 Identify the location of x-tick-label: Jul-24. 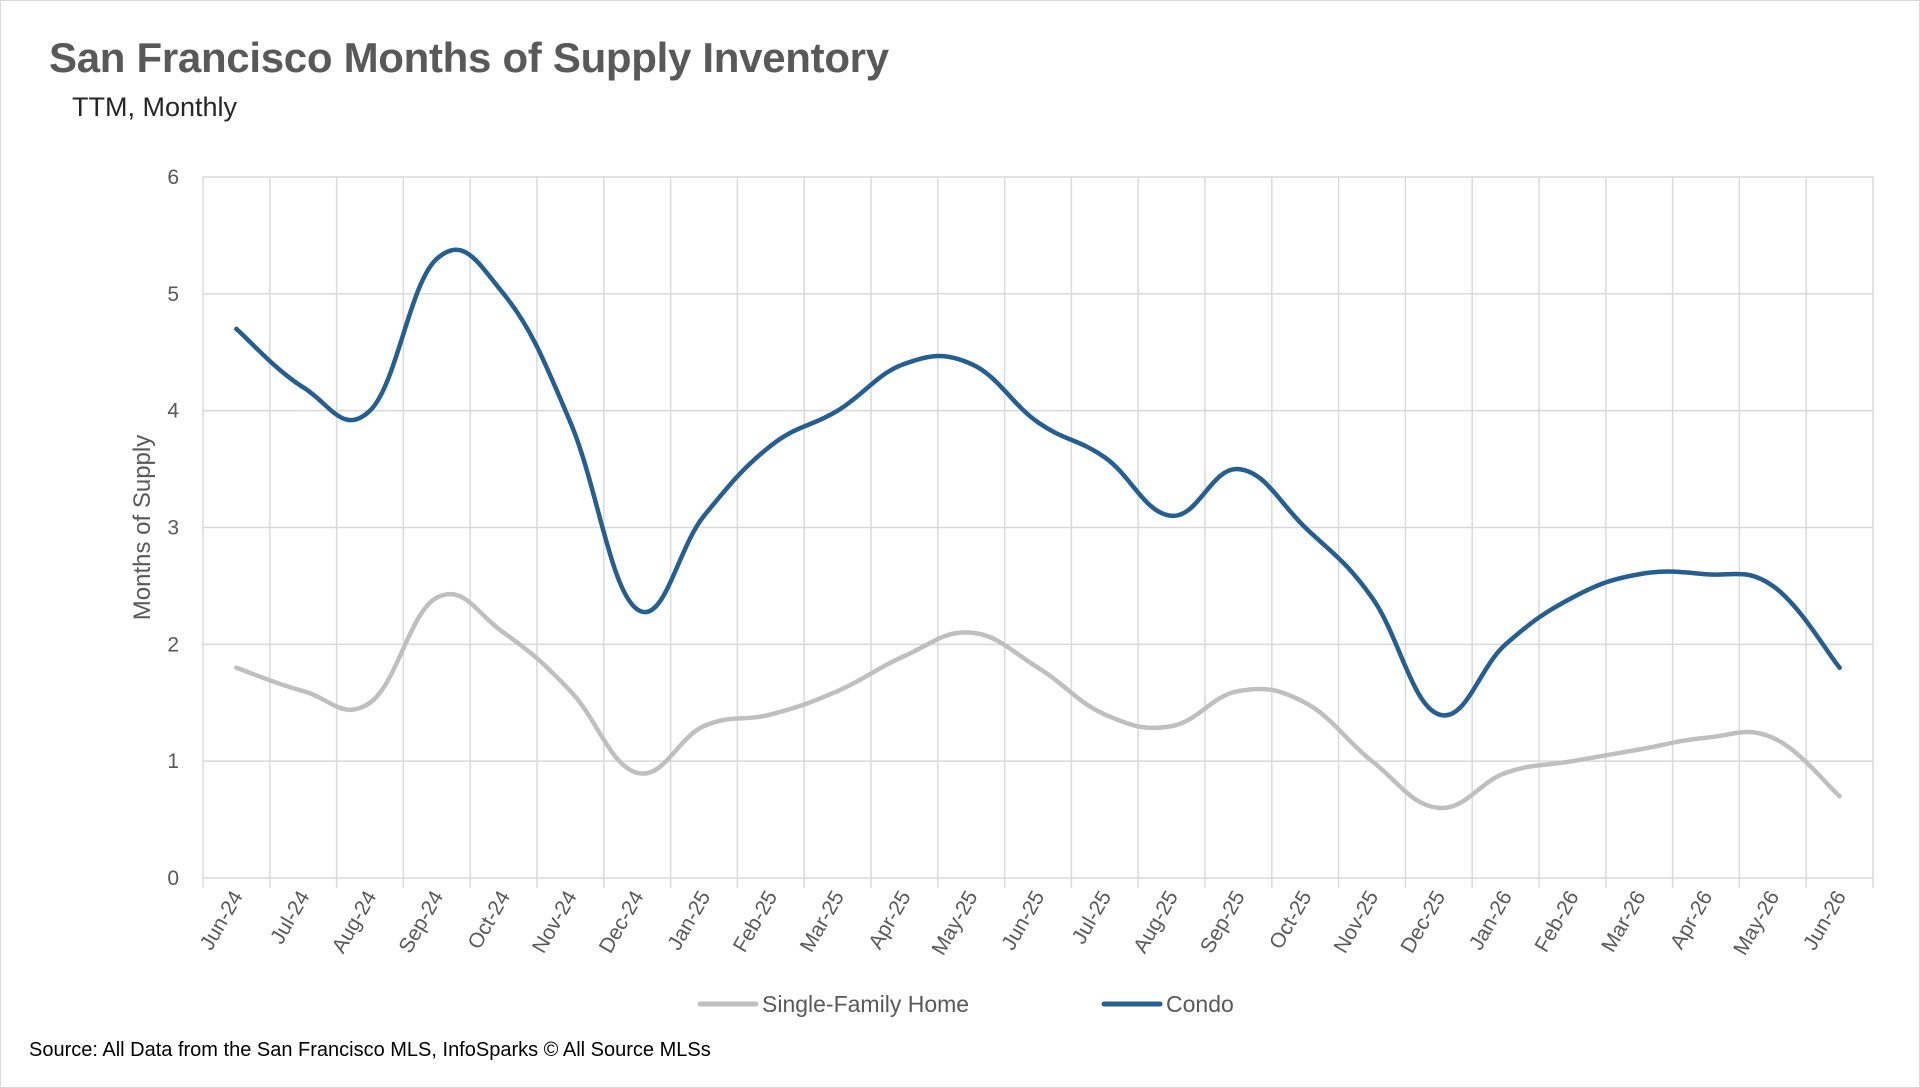
(290, 917).